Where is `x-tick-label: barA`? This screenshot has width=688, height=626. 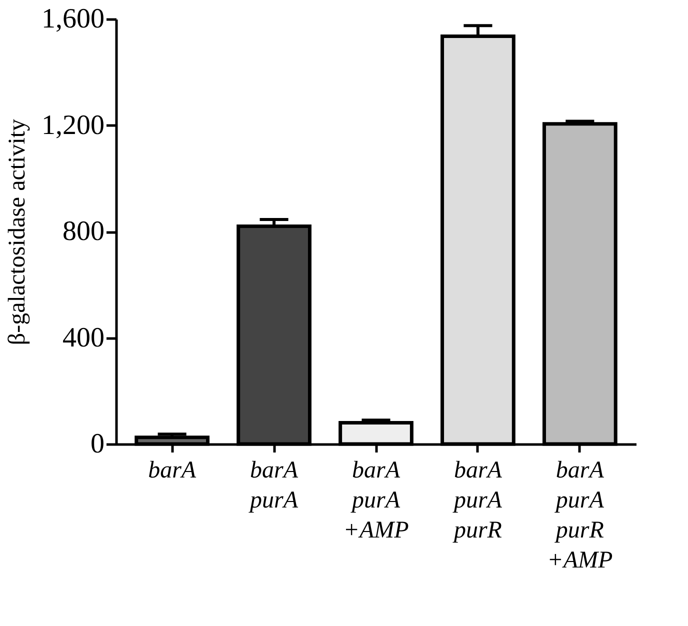 x-tick-label: barA is located at coordinates (172, 471).